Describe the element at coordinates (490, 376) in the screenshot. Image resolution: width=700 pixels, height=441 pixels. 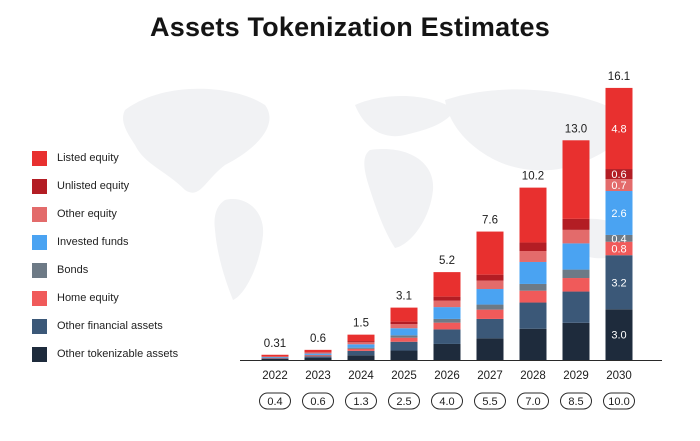
I see `x-tick-label: 2027` at that location.